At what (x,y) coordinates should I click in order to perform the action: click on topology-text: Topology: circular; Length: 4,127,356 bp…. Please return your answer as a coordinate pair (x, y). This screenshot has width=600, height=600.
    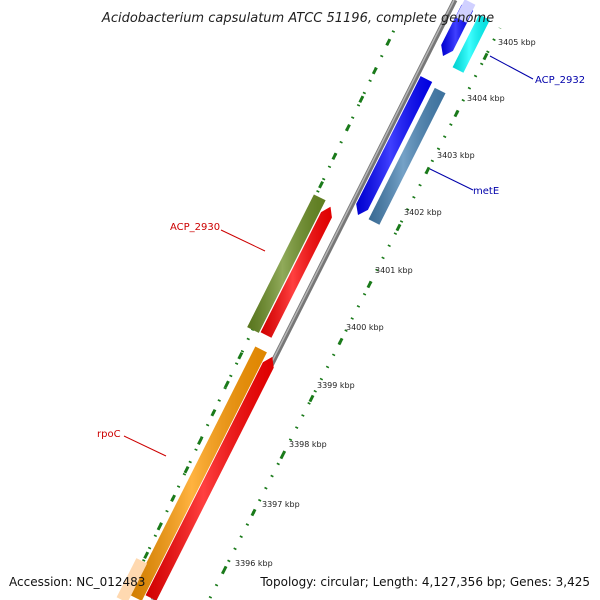
    Looking at the image, I should click on (424, 582).